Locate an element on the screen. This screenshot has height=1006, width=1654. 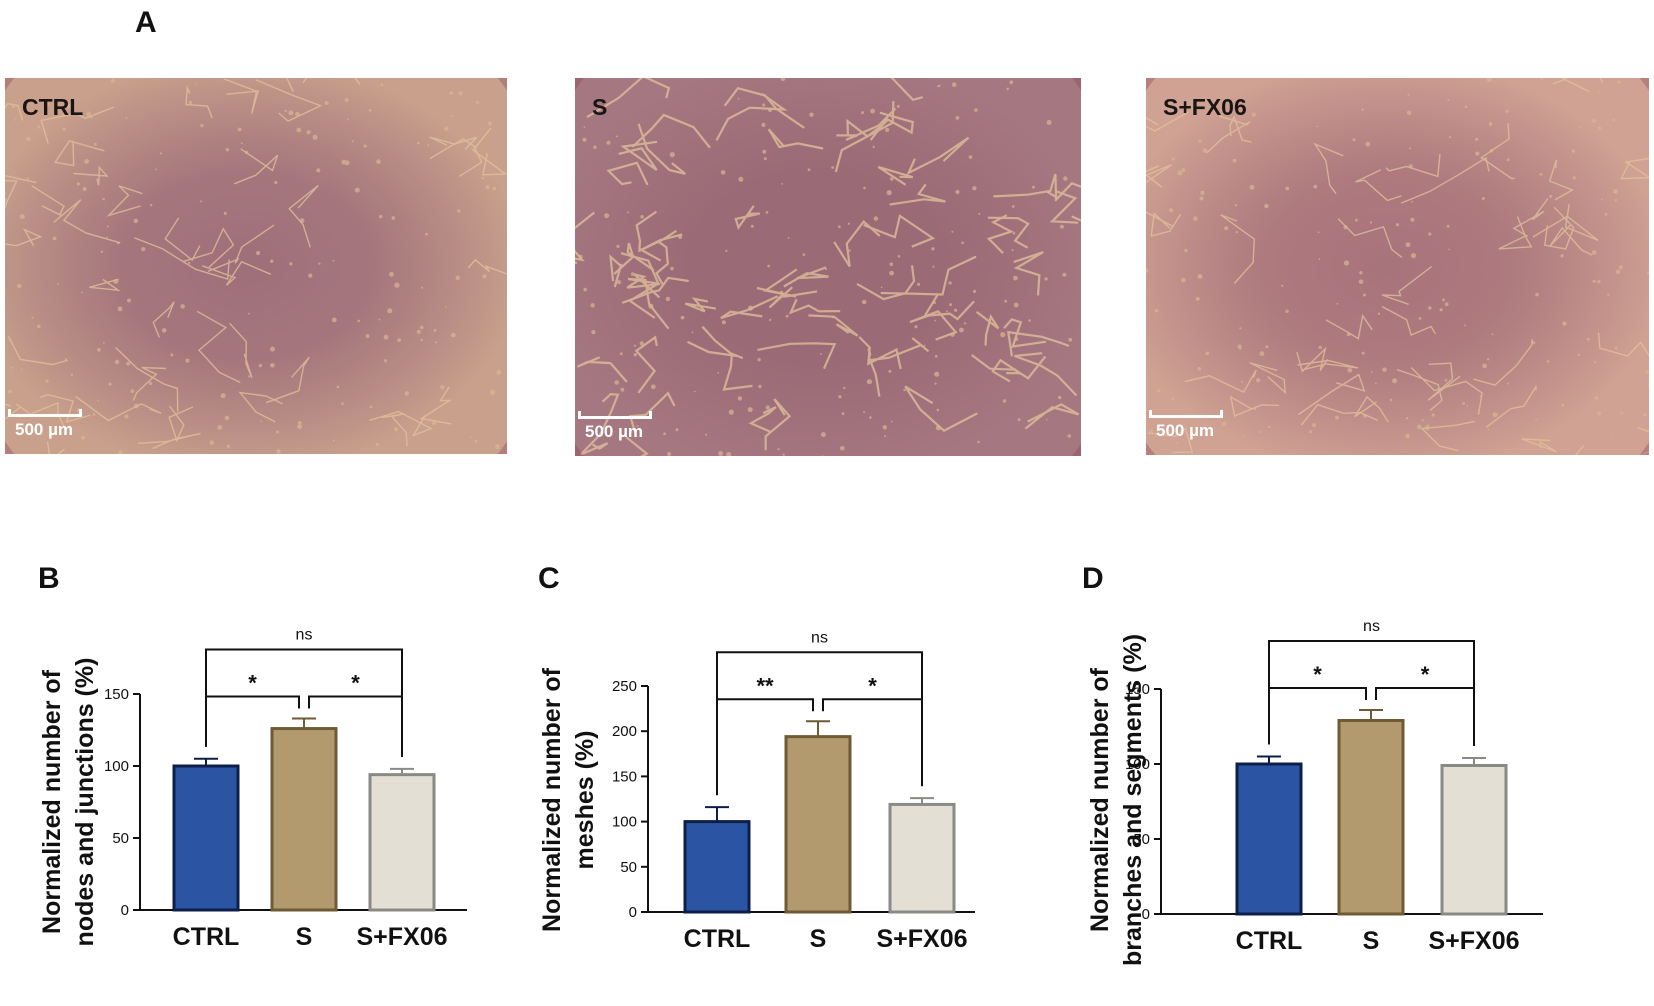
micrograph-ctrl: CTRL 500 µm is located at coordinates (256, 266).